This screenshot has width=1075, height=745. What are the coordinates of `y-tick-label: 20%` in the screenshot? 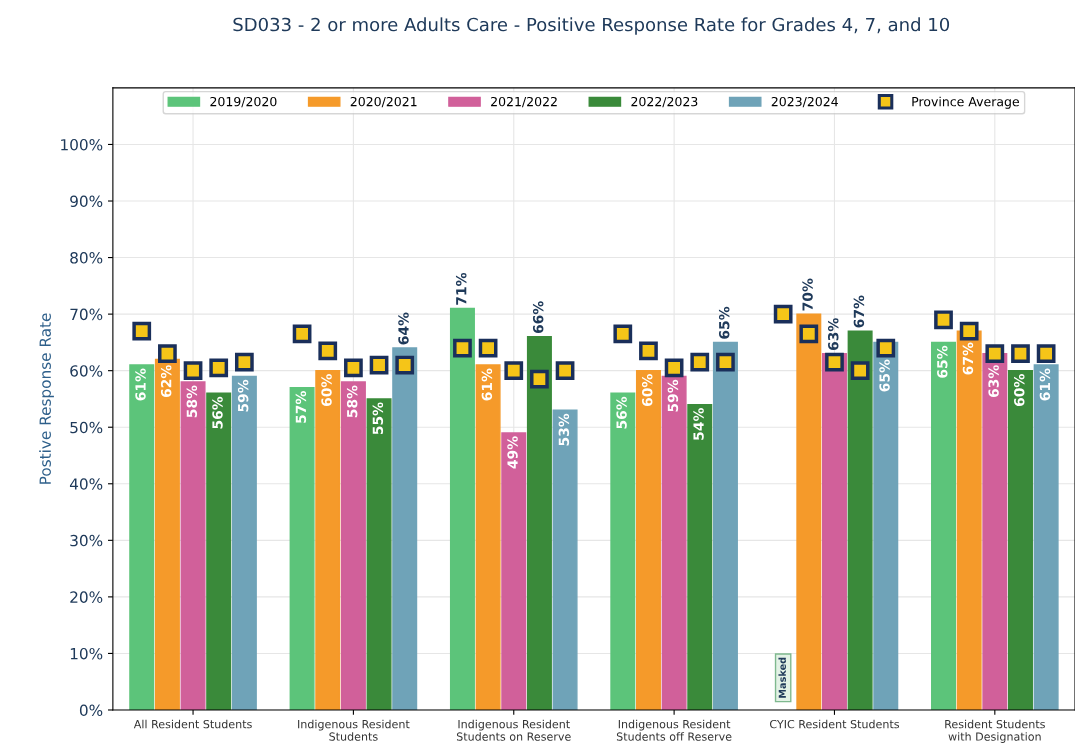 It's located at (86, 597).